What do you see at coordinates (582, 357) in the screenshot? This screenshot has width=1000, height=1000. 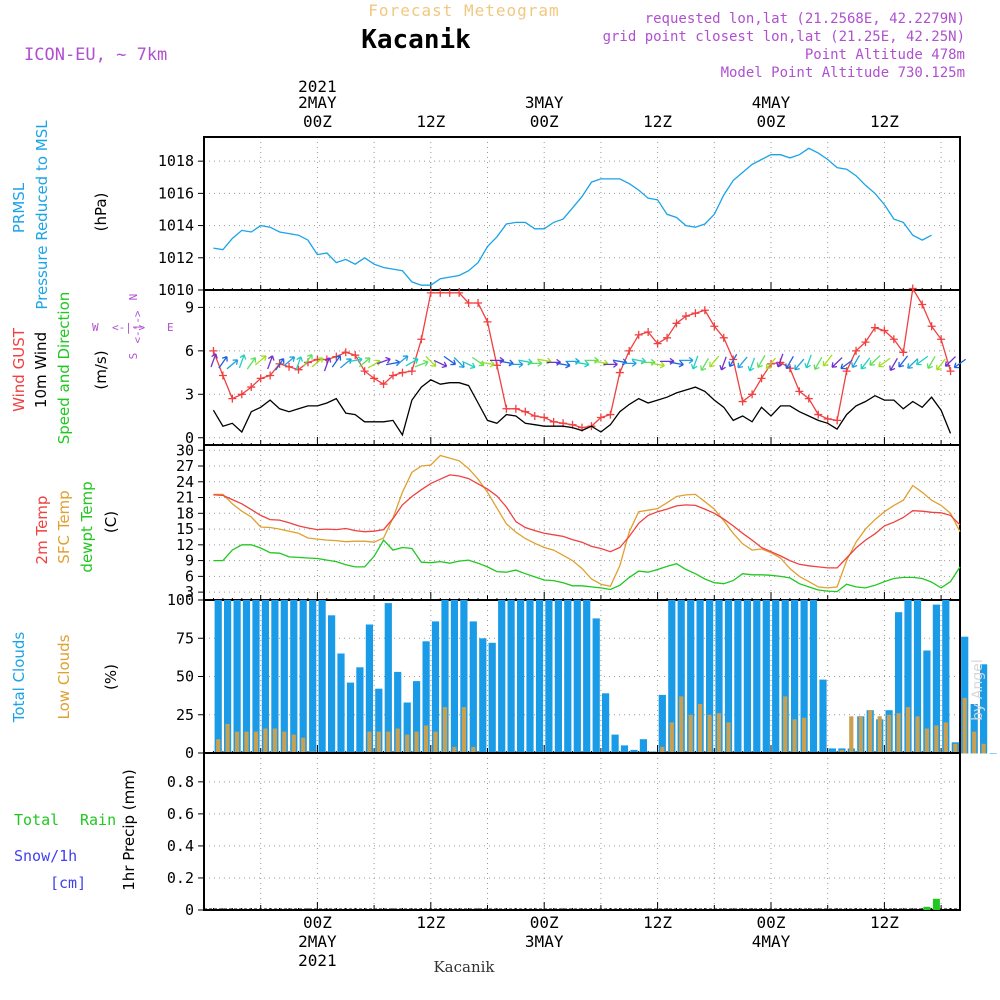 I see `gust-line` at bounding box center [582, 357].